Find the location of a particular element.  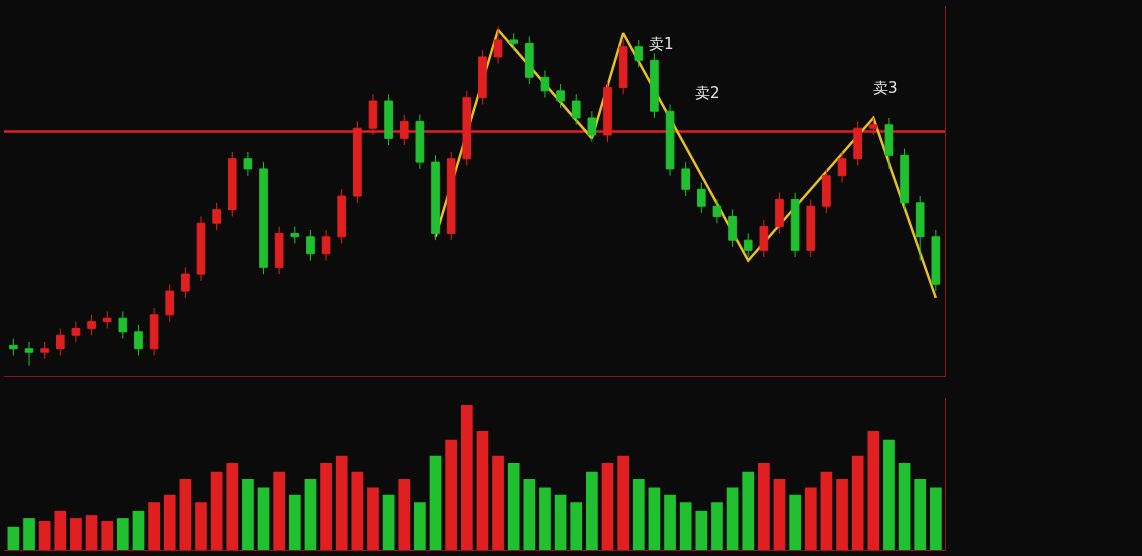

annotation: 卖1 is located at coordinates (661, 44).